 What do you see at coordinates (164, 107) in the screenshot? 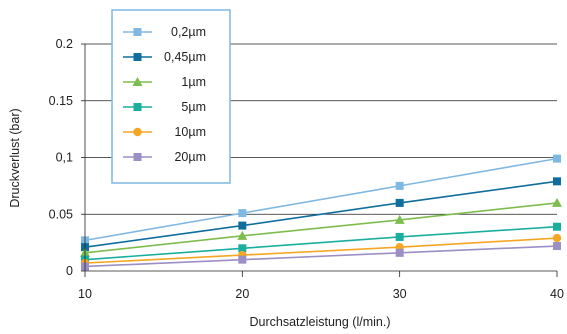
I see `legend-item: 5µm` at bounding box center [164, 107].